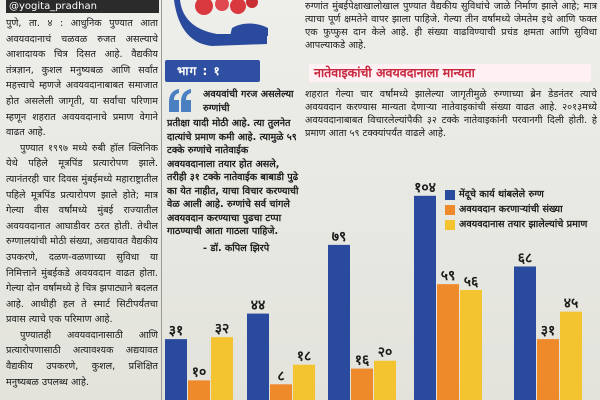 This screenshot has height=400, width=600. Describe the element at coordinates (425, 188) in the screenshot. I see `bar-value-label: १०४` at that location.